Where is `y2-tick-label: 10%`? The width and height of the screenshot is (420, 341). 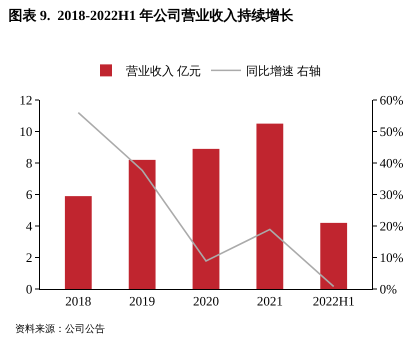 y2-tick-label: 10% is located at coordinates (392, 258).